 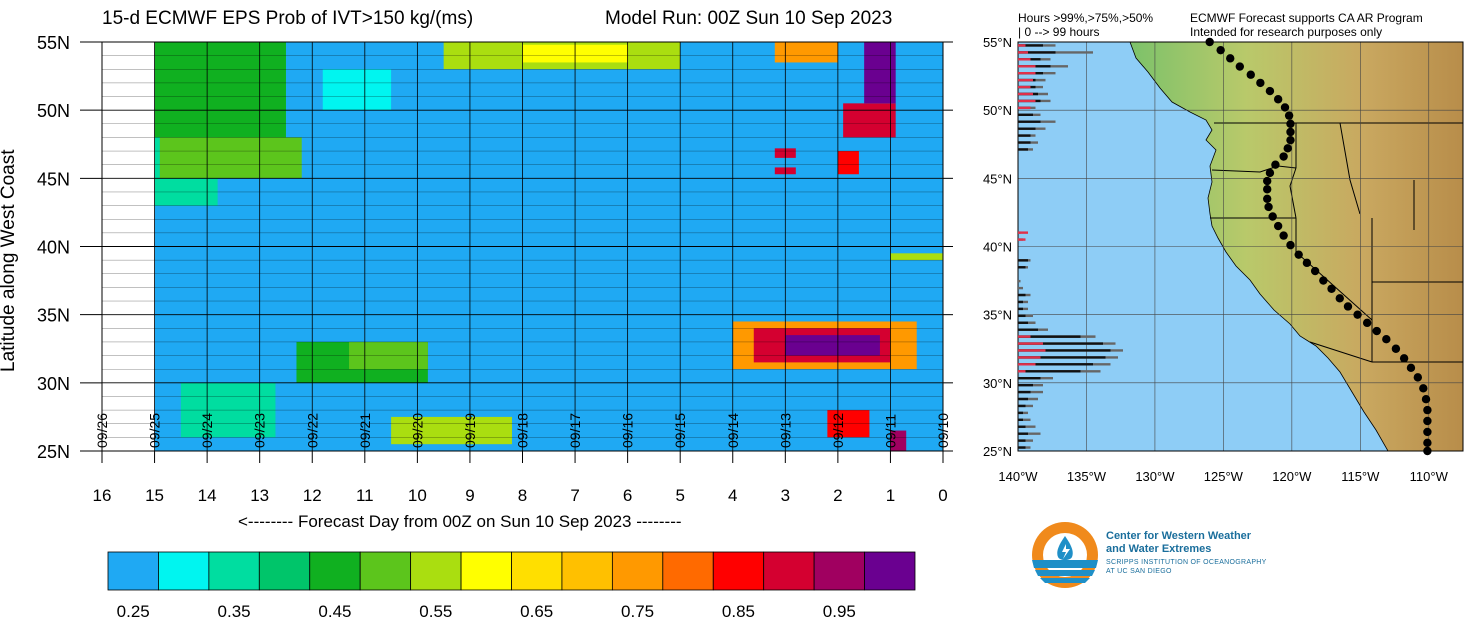 I want to click on map-lon-label: 130°W, so click(x=1155, y=476).